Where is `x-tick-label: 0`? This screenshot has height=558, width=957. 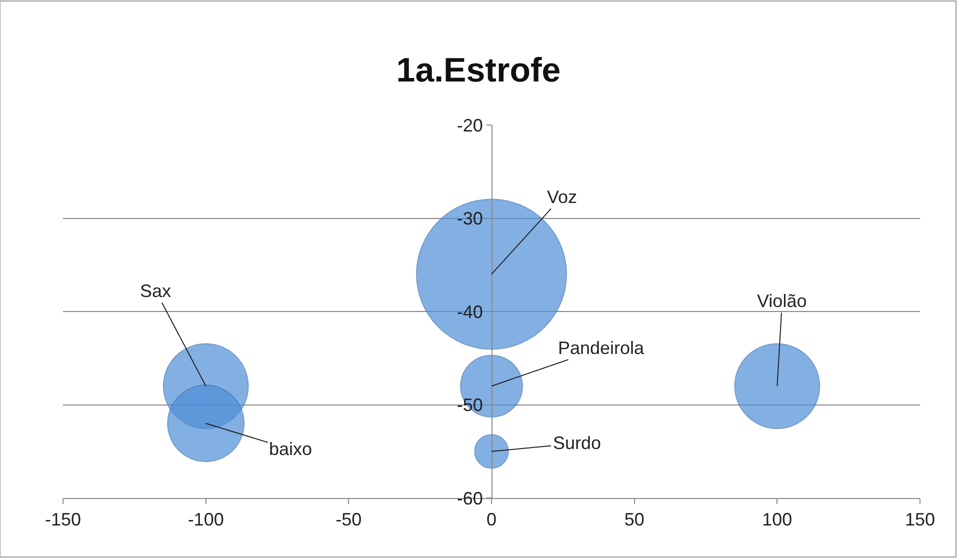 x-tick-label: 0 is located at coordinates (491, 520).